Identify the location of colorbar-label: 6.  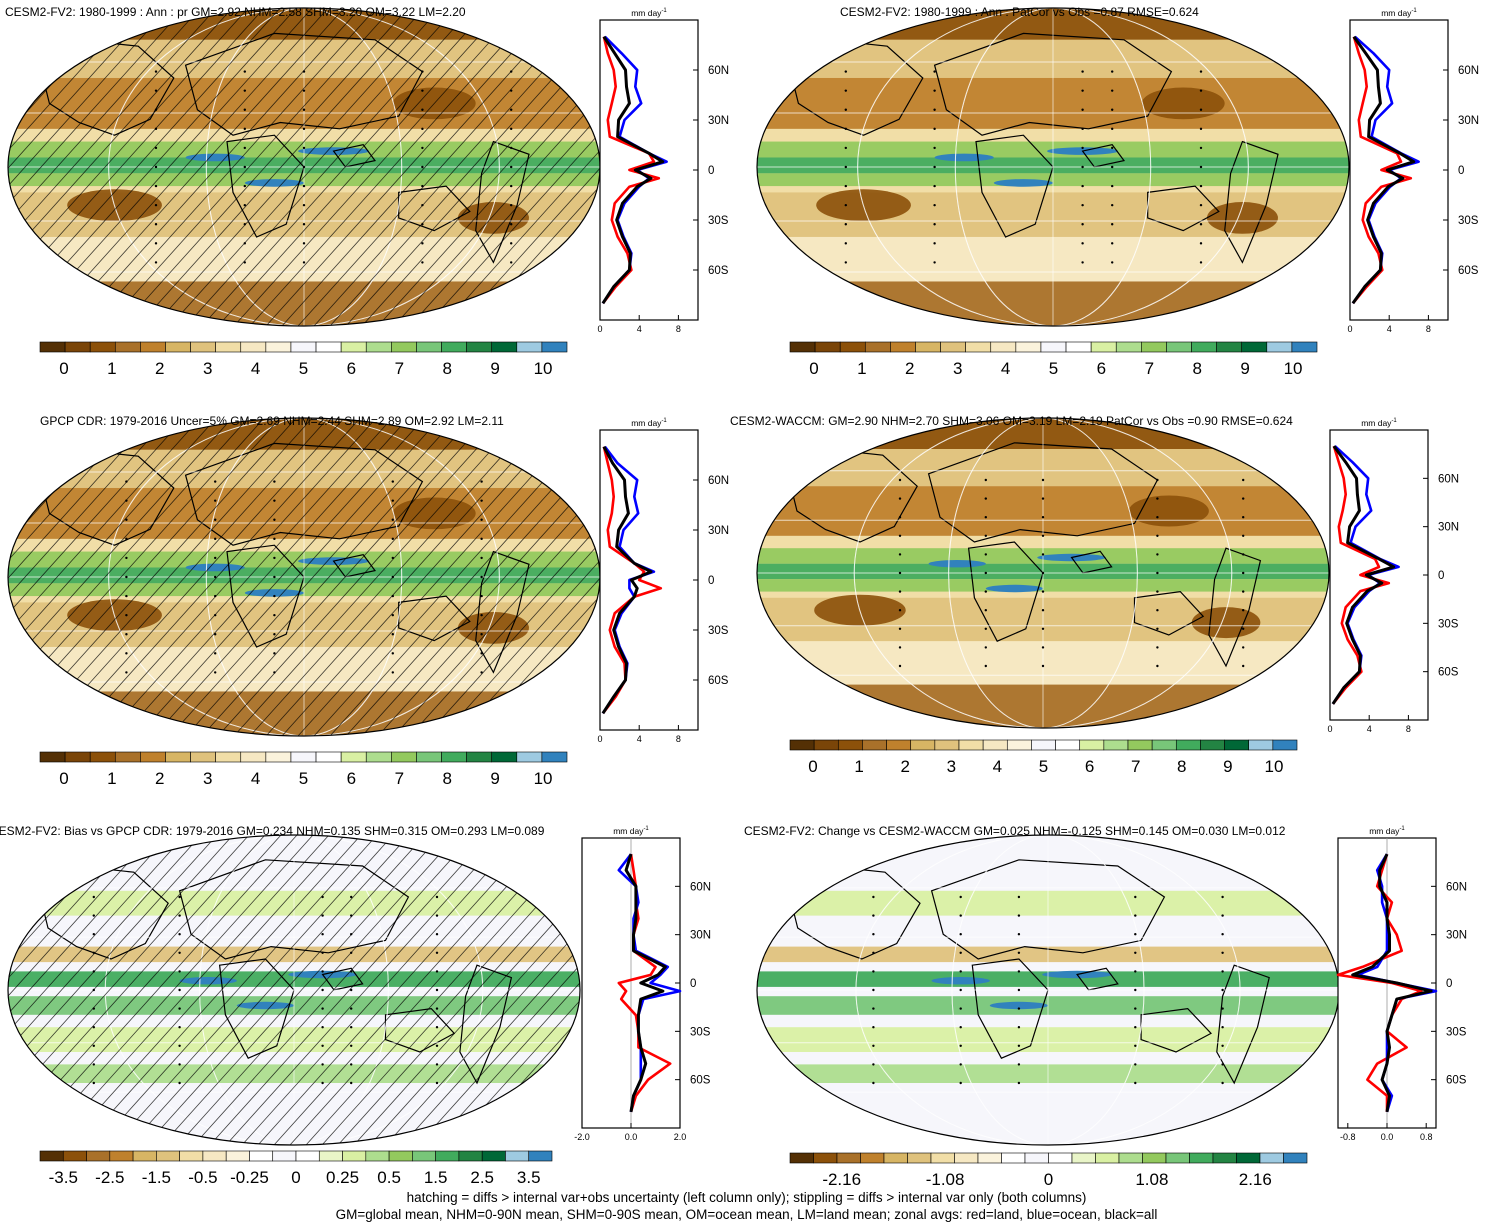
(351, 778).